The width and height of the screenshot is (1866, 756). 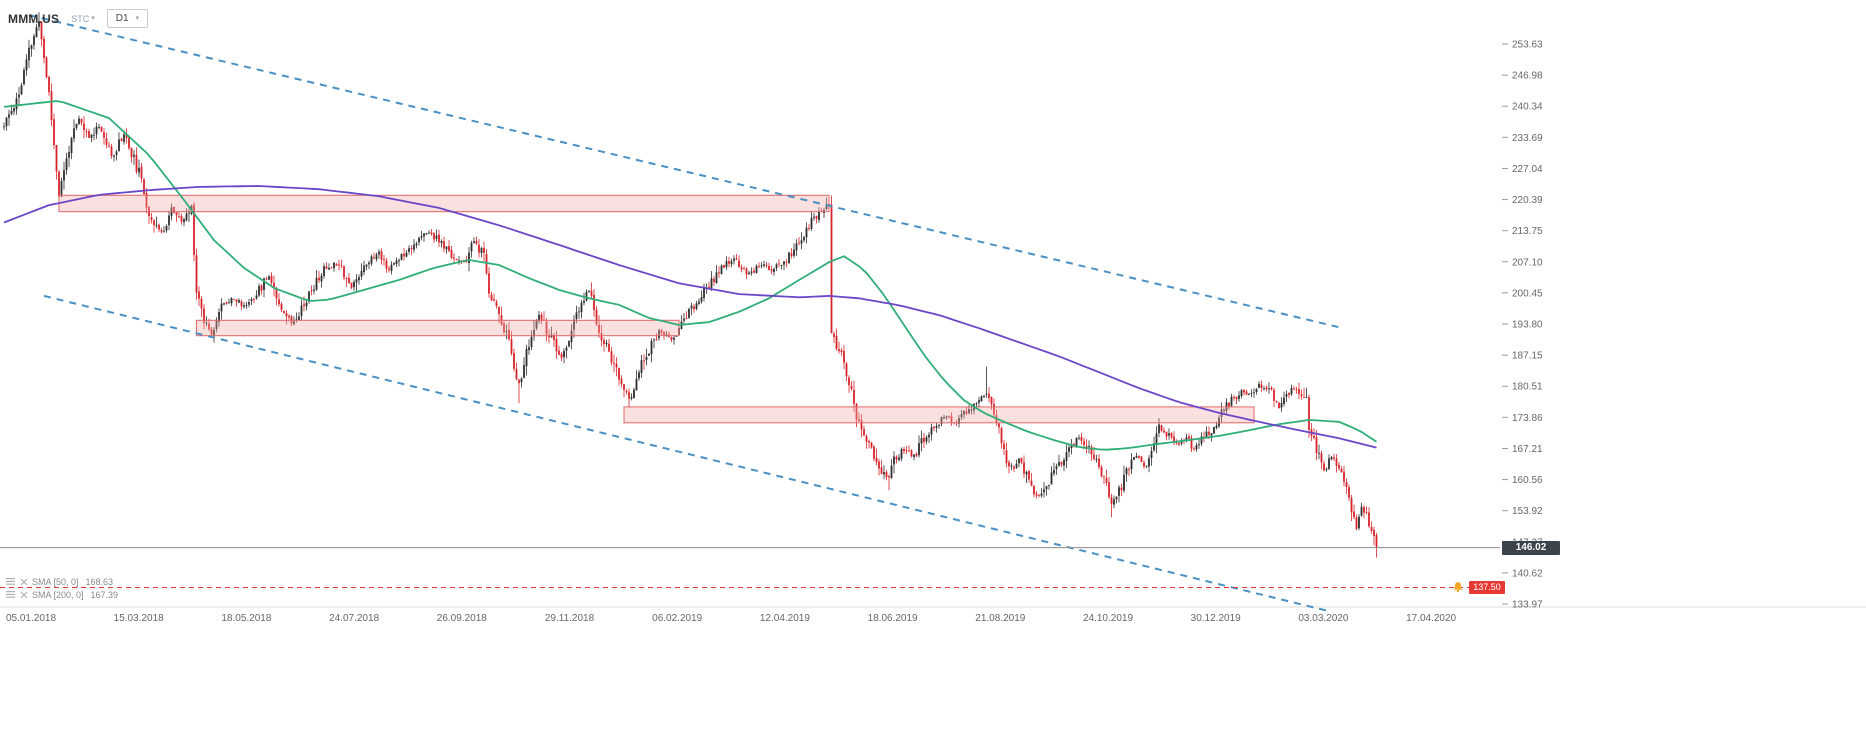 What do you see at coordinates (127, 18) in the screenshot?
I see `timeframe-dropdown: D1 ▾` at bounding box center [127, 18].